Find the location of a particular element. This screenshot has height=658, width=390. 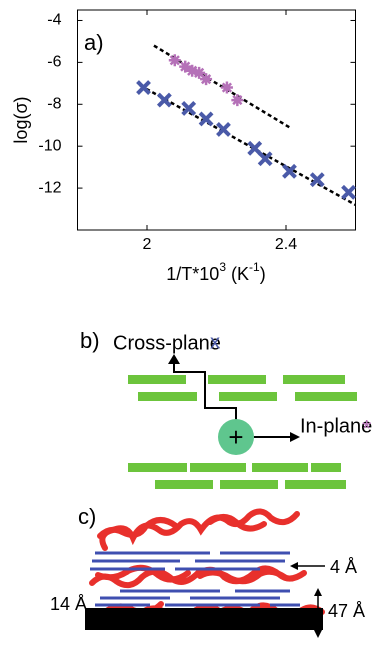

y-tick-label: -12 is located at coordinates (49, 187).